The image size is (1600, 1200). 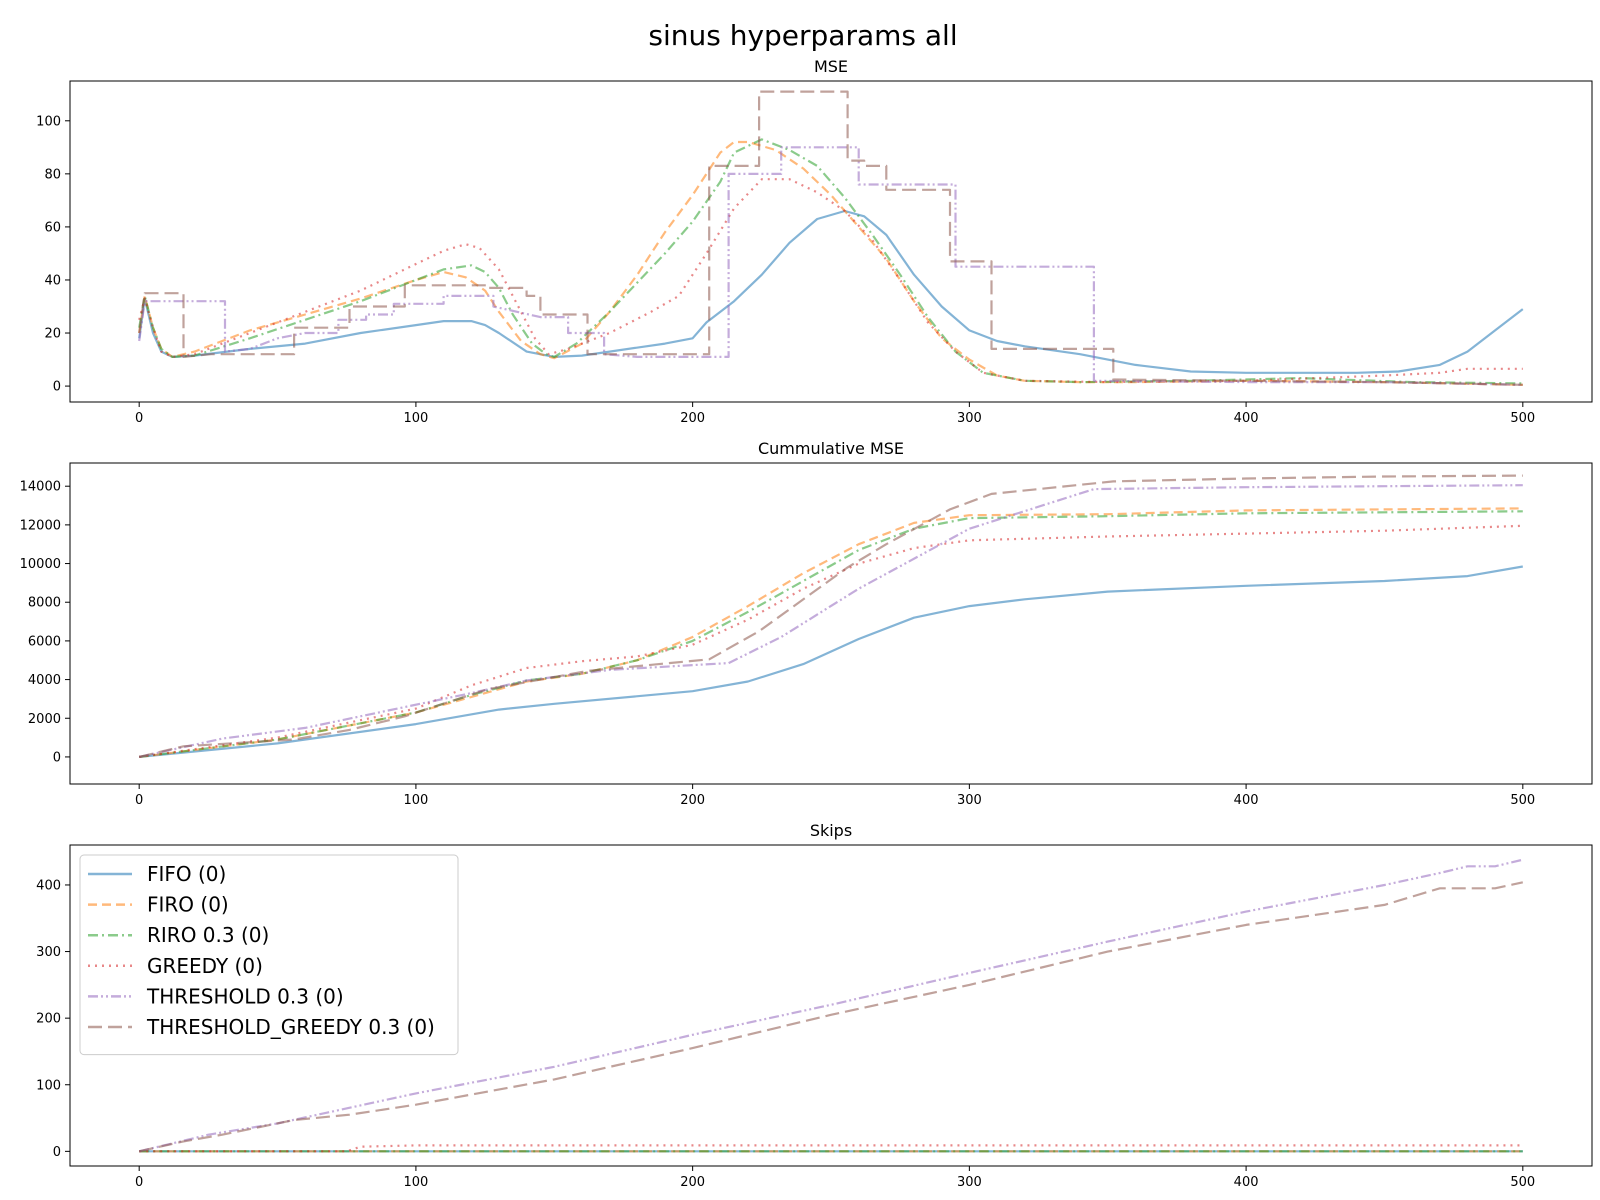 I want to click on series-line-greedy, so click(x=830, y=281).